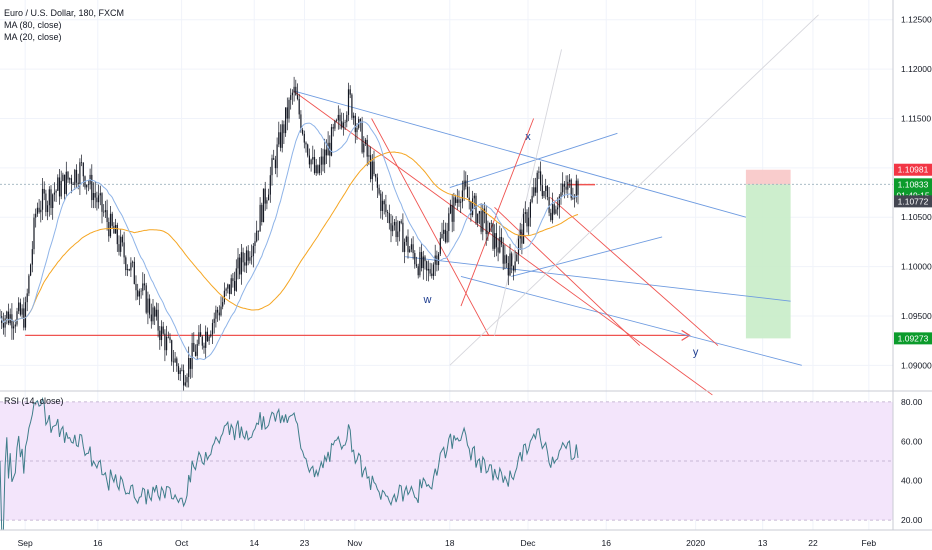 The image size is (932, 550). Describe the element at coordinates (533, 160) in the screenshot. I see `mini-channel-upper` at that location.